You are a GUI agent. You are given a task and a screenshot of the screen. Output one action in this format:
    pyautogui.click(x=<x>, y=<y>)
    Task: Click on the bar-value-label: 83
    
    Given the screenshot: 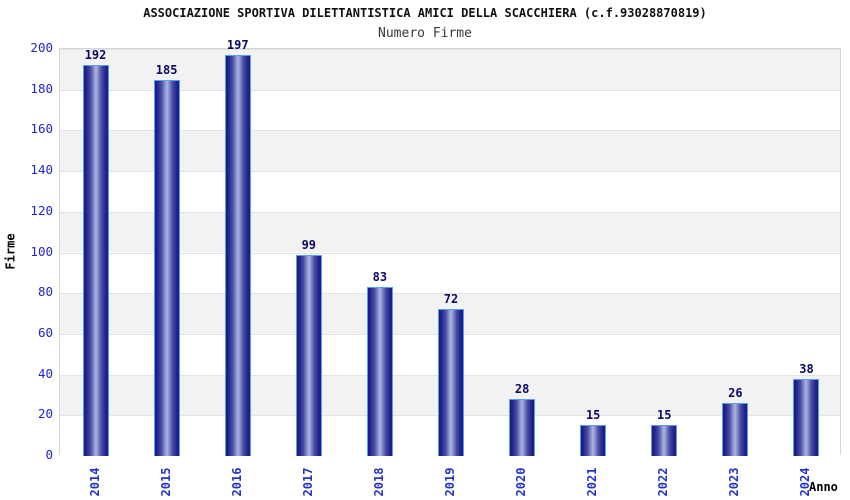 What is the action you would take?
    pyautogui.click(x=380, y=277)
    